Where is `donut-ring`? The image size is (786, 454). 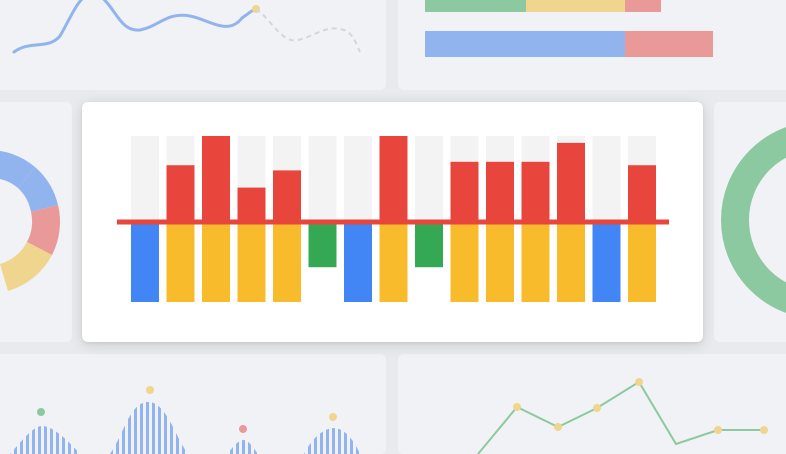
donut-ring is located at coordinates (753, 220).